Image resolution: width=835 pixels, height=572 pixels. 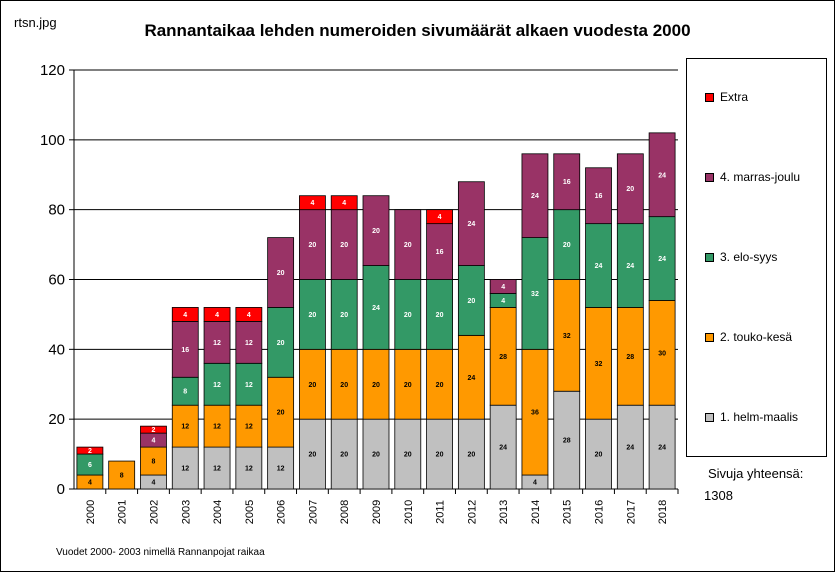 What do you see at coordinates (186, 512) in the screenshot?
I see `x-tick-label: 2003` at bounding box center [186, 512].